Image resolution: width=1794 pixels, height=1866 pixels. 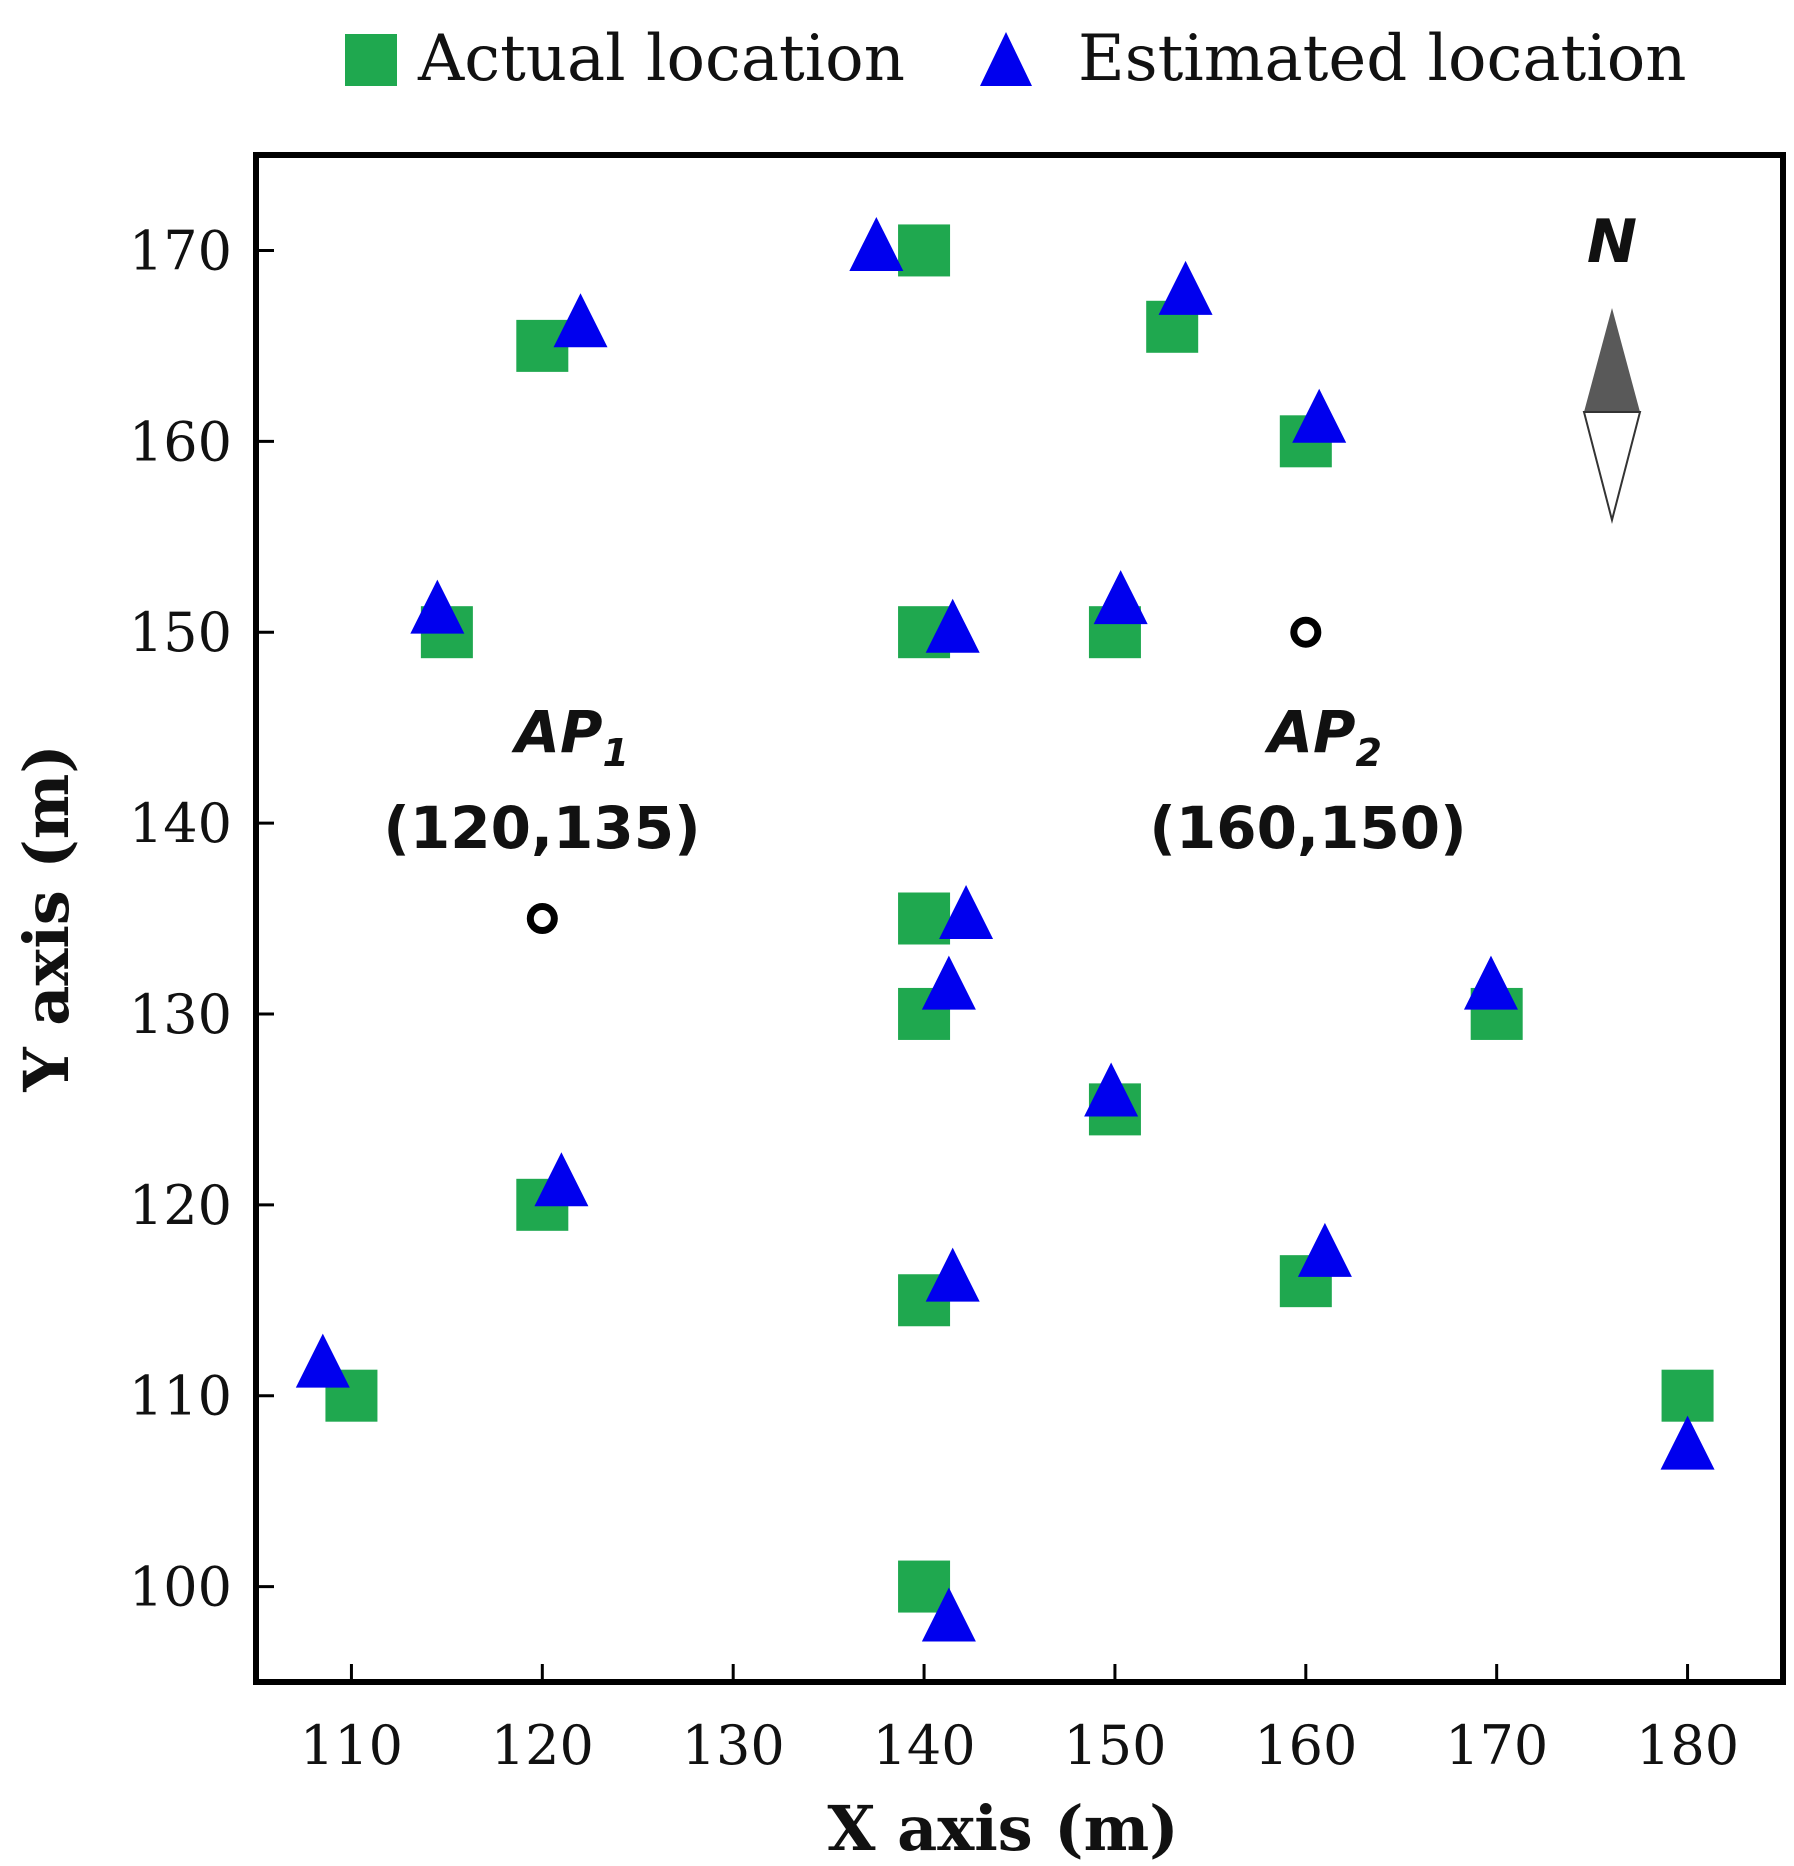 What do you see at coordinates (180, 1014) in the screenshot?
I see `y-tick-label: 130` at bounding box center [180, 1014].